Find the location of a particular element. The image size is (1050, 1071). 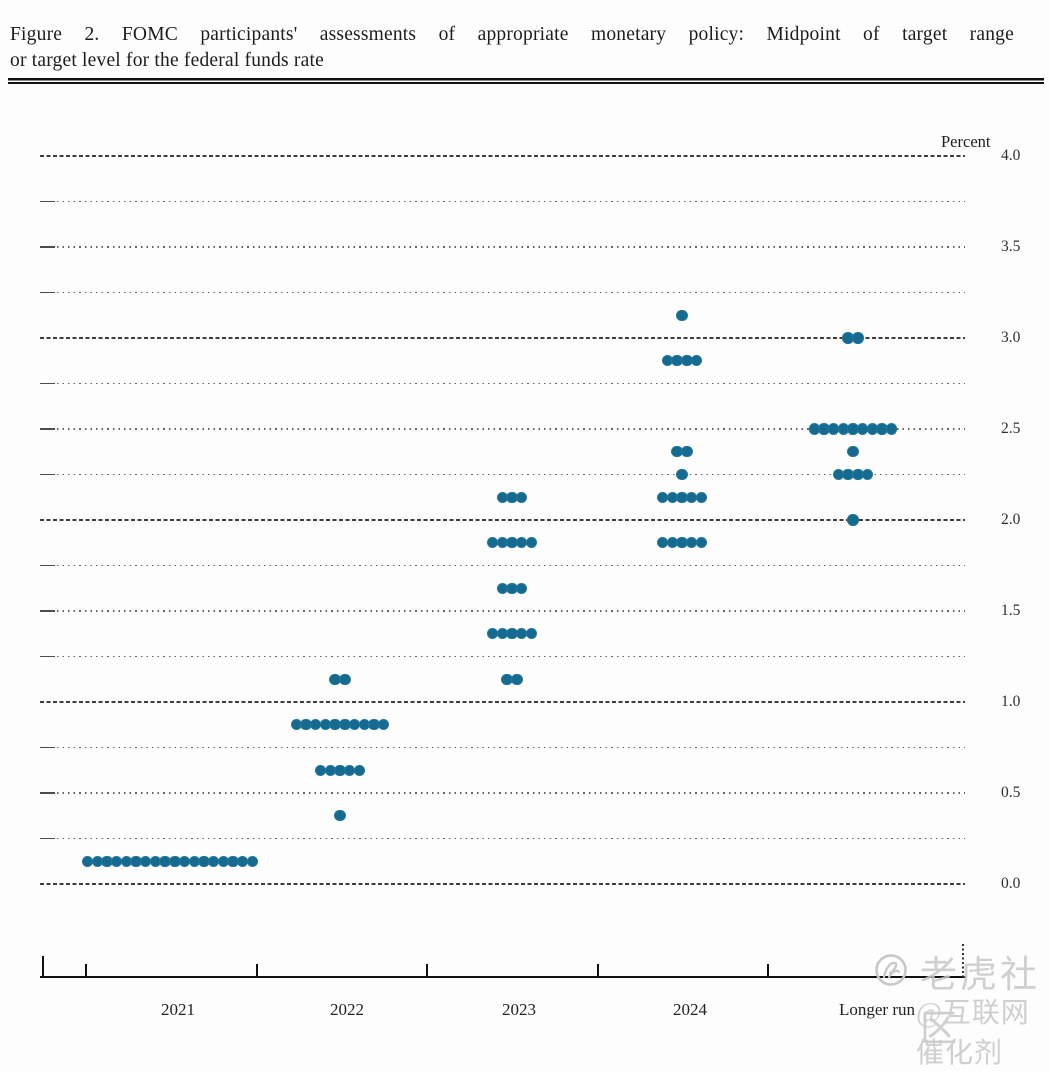

watermark-handle-text: @互联网催化剂 is located at coordinates (973, 1033).